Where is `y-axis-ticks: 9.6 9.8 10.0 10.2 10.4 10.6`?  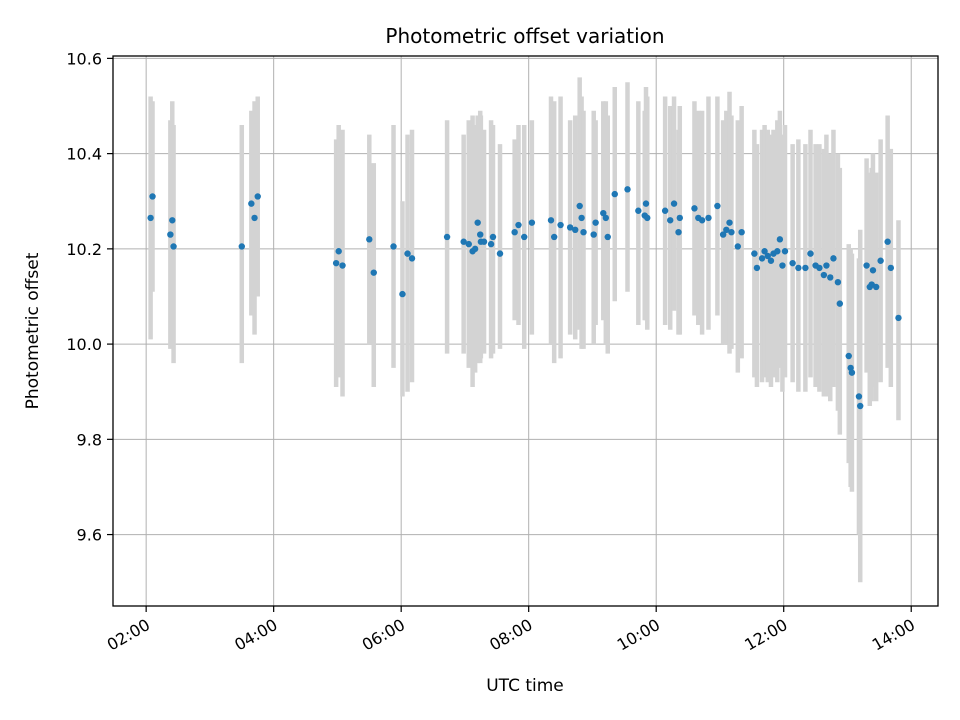 y-axis-ticks: 9.6 9.8 10.0 10.2 10.4 10.6 is located at coordinates (89, 297).